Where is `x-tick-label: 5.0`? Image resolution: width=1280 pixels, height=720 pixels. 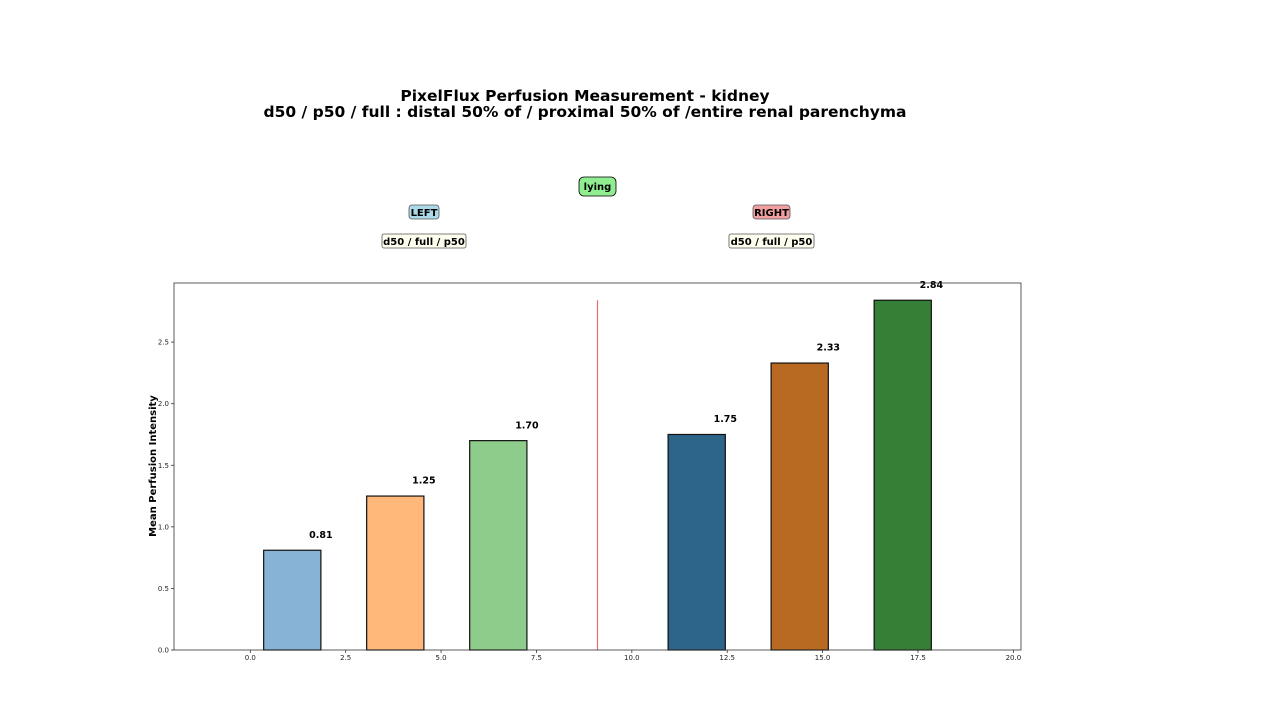
x-tick-label: 5.0 is located at coordinates (441, 658).